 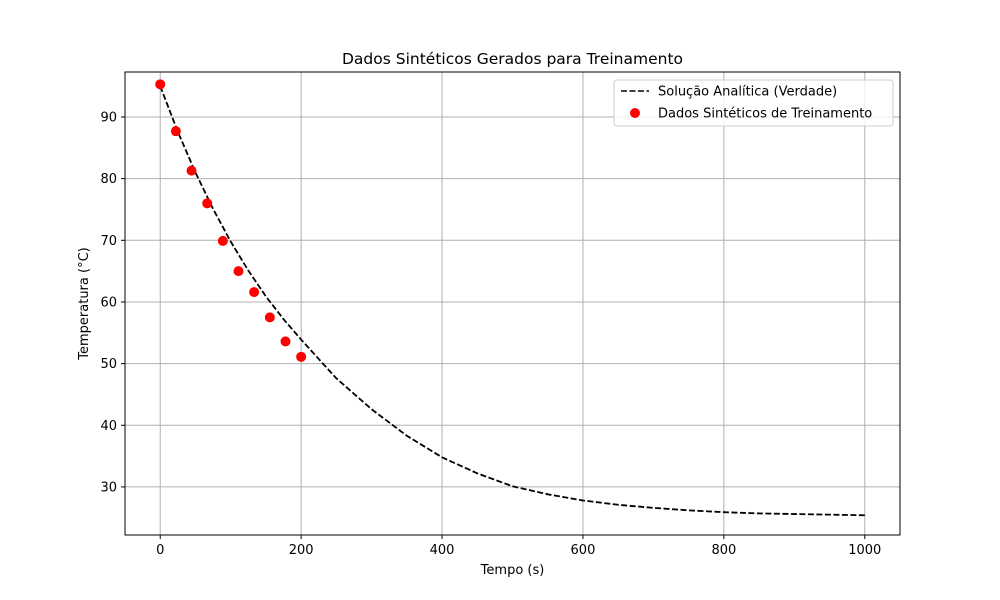 I want to click on x-tick-label: 200, so click(x=301, y=550).